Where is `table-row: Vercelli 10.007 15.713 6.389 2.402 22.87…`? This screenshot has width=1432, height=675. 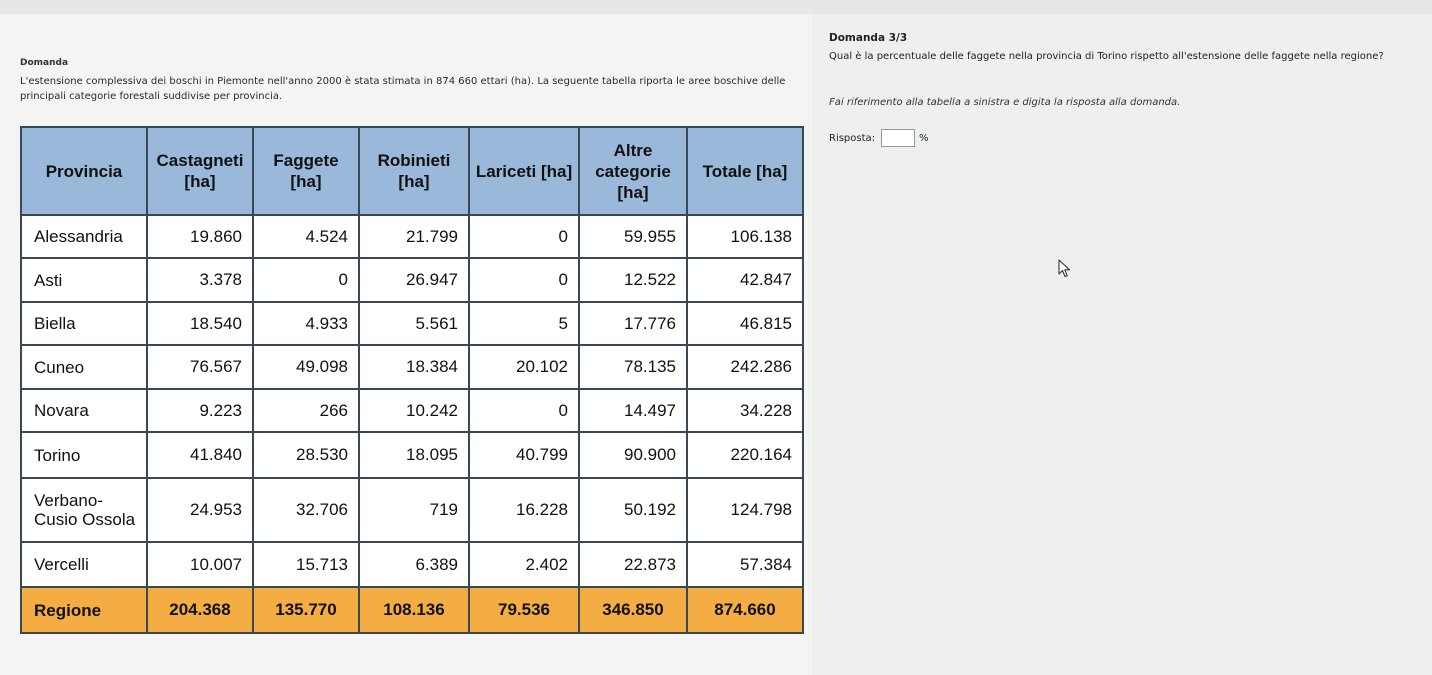
table-row: Vercelli 10.007 15.713 6.389 2.402 22.87… is located at coordinates (412, 564).